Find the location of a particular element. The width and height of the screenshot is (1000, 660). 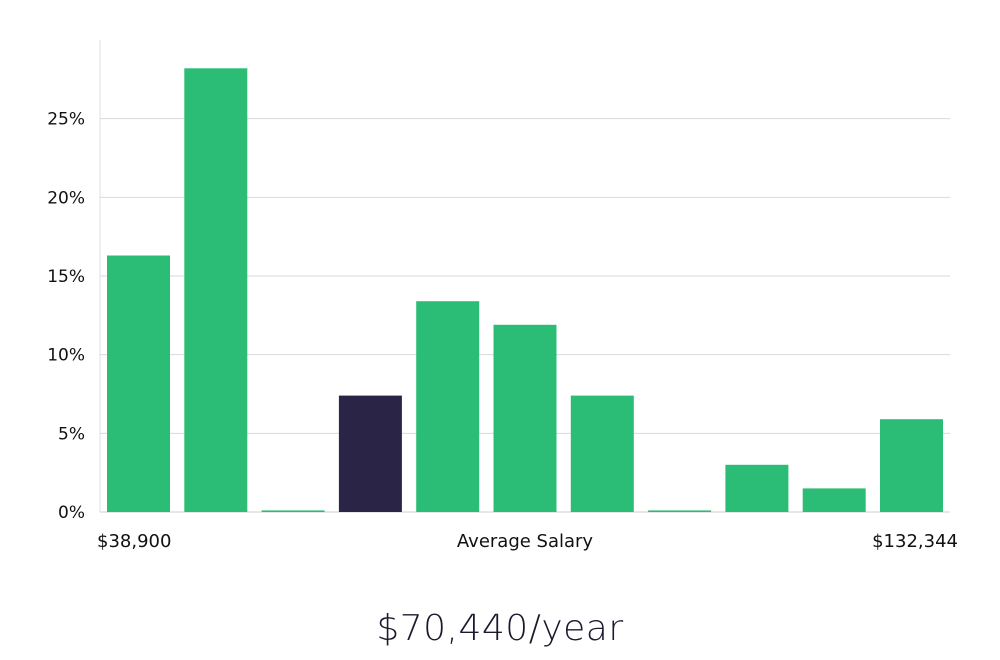

y-tick-label: 5% is located at coordinates (71, 434).